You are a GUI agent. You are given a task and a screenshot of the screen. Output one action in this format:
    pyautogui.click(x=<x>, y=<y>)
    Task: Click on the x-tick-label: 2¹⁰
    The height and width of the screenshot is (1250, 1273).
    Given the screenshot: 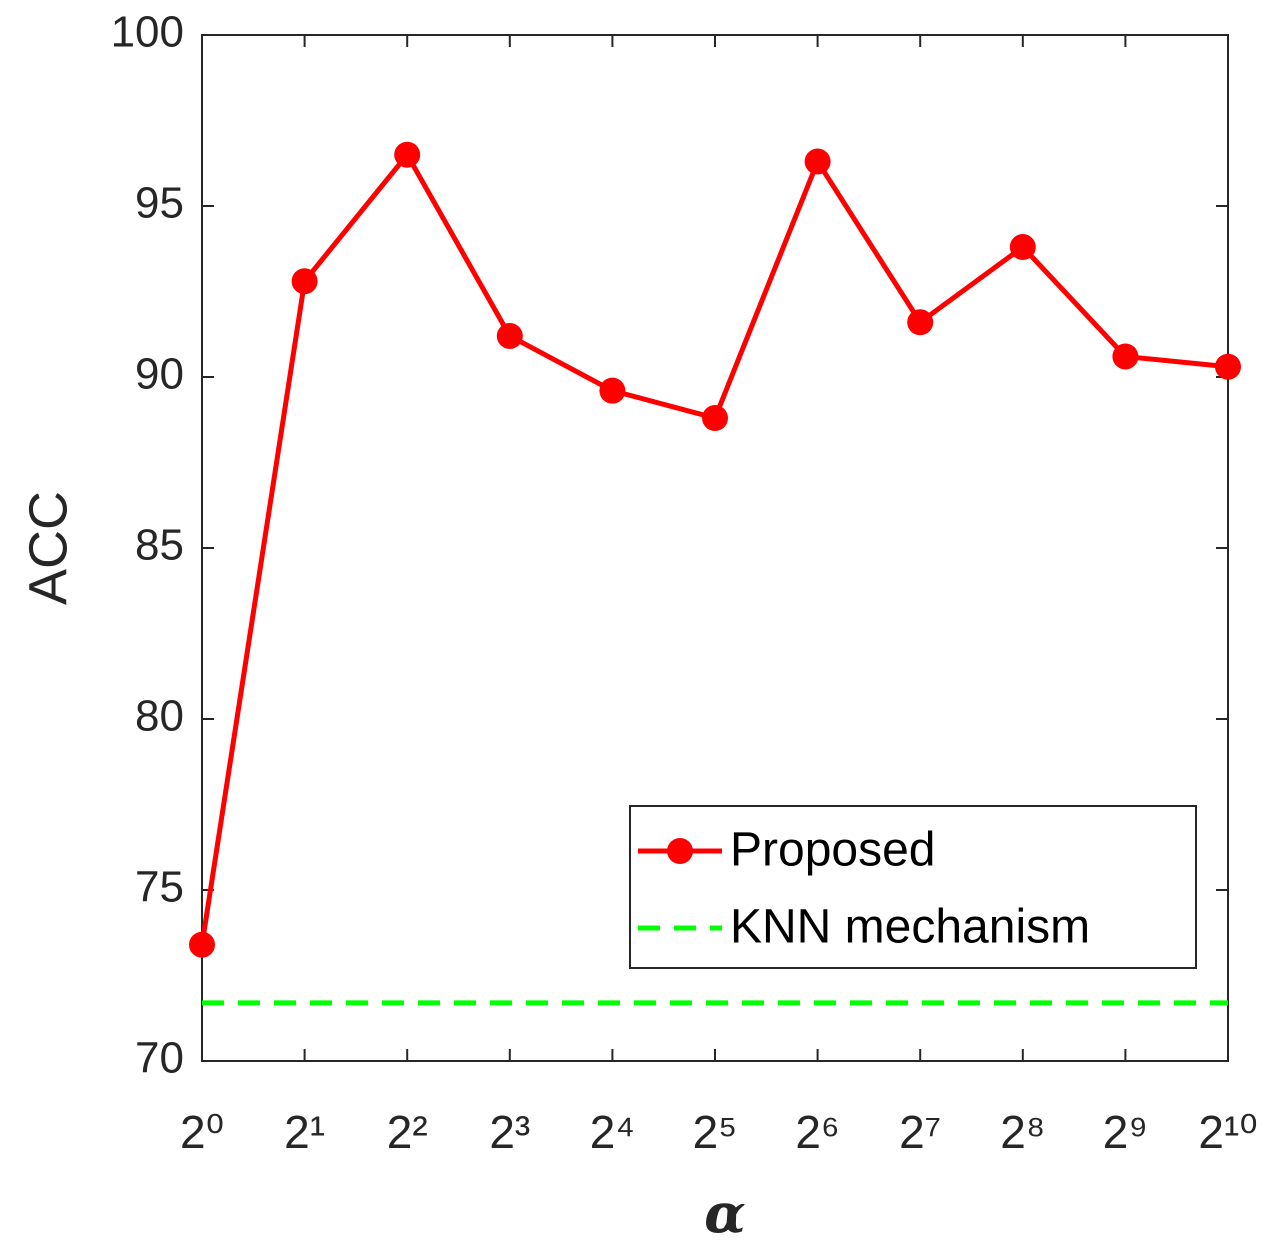 What is the action you would take?
    pyautogui.click(x=1227, y=1132)
    